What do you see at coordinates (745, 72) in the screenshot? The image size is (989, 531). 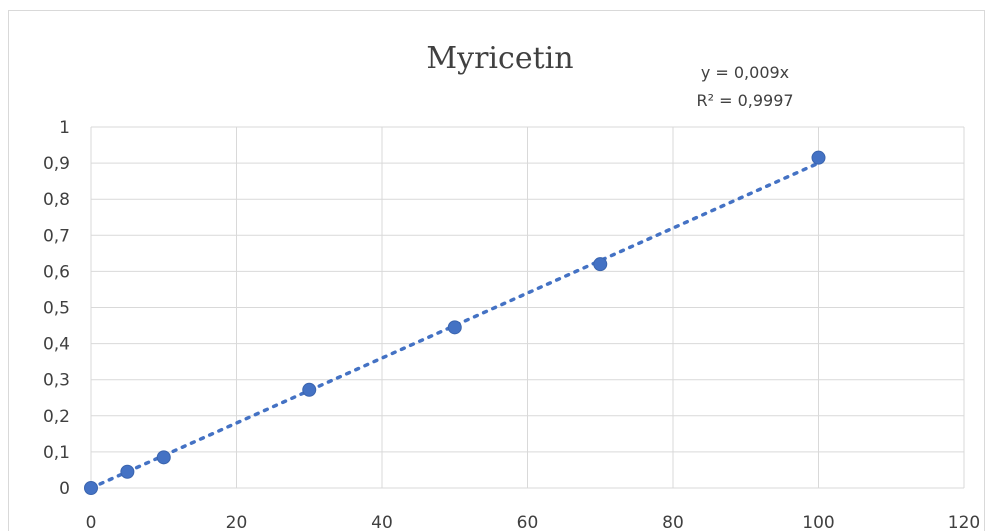 I see `trendline-equation: y = 0,009x` at bounding box center [745, 72].